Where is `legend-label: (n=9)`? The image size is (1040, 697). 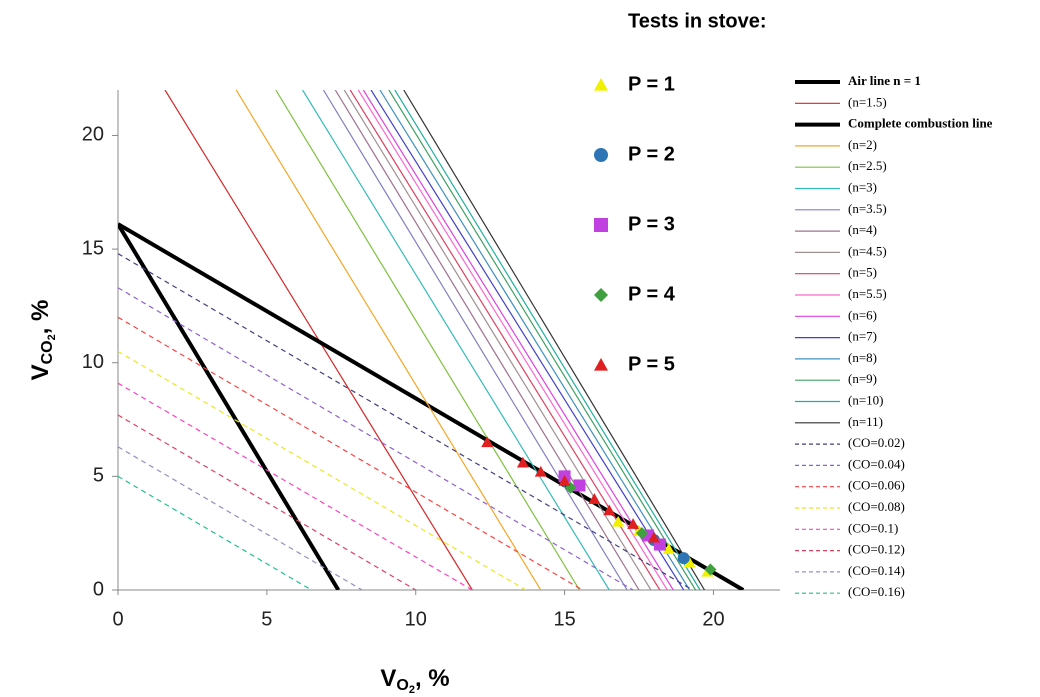 legend-label: (n=9) is located at coordinates (862, 378).